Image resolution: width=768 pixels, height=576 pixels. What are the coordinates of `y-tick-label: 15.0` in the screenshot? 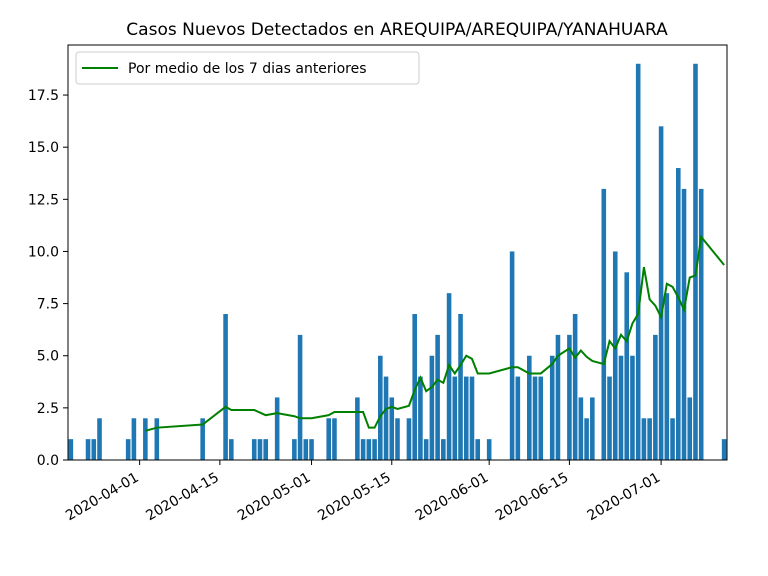 It's located at (43, 148).